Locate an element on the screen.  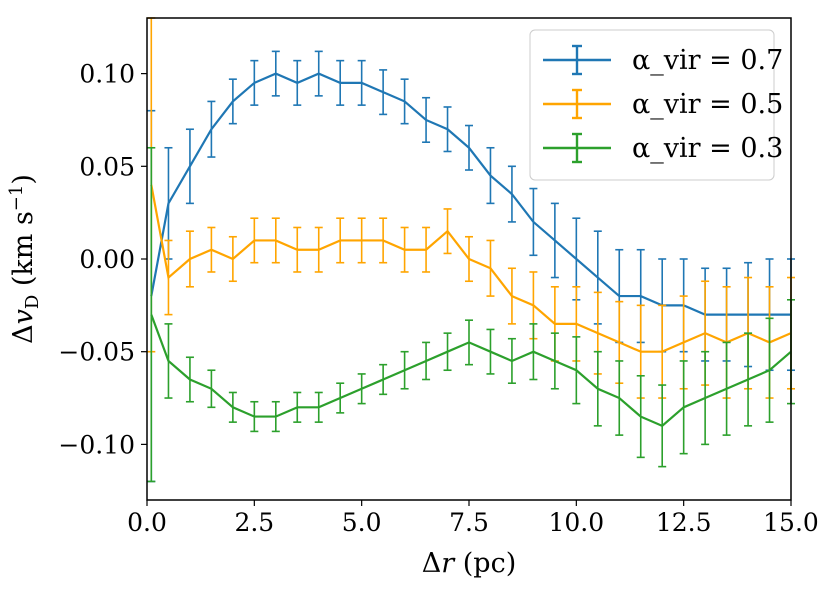
svg-text: ΔvD (km s−1) is located at coordinates (24, 259).